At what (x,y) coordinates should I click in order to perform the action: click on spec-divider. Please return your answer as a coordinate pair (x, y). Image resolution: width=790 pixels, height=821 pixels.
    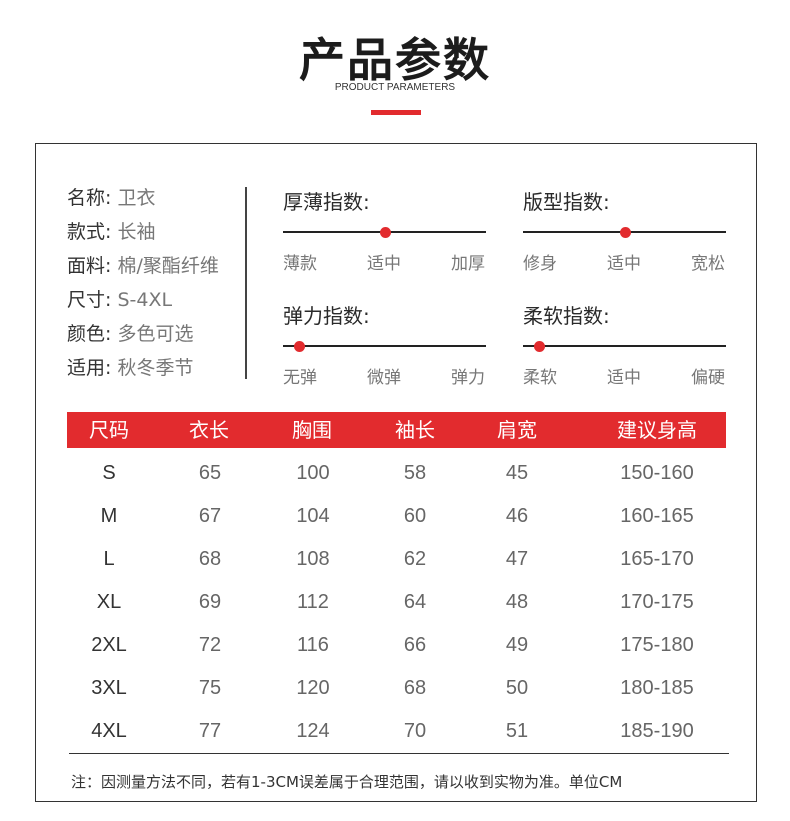
    Looking at the image, I should click on (246, 283).